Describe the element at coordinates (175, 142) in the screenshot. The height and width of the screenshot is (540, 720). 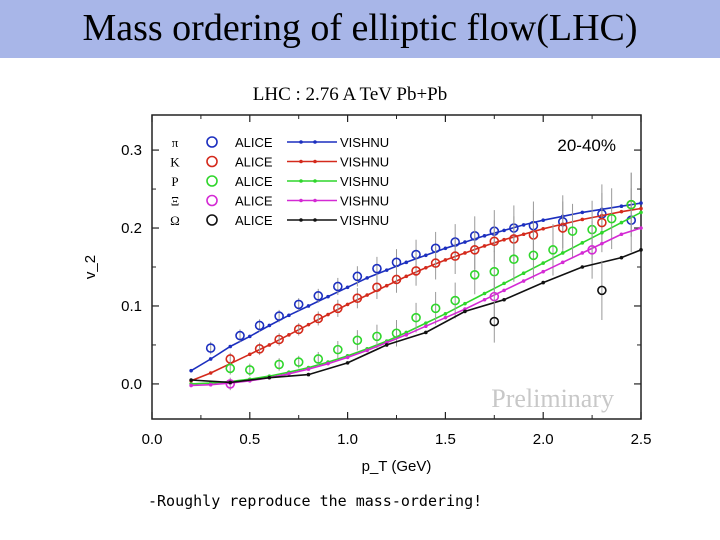
I see `legend-species: π` at that location.